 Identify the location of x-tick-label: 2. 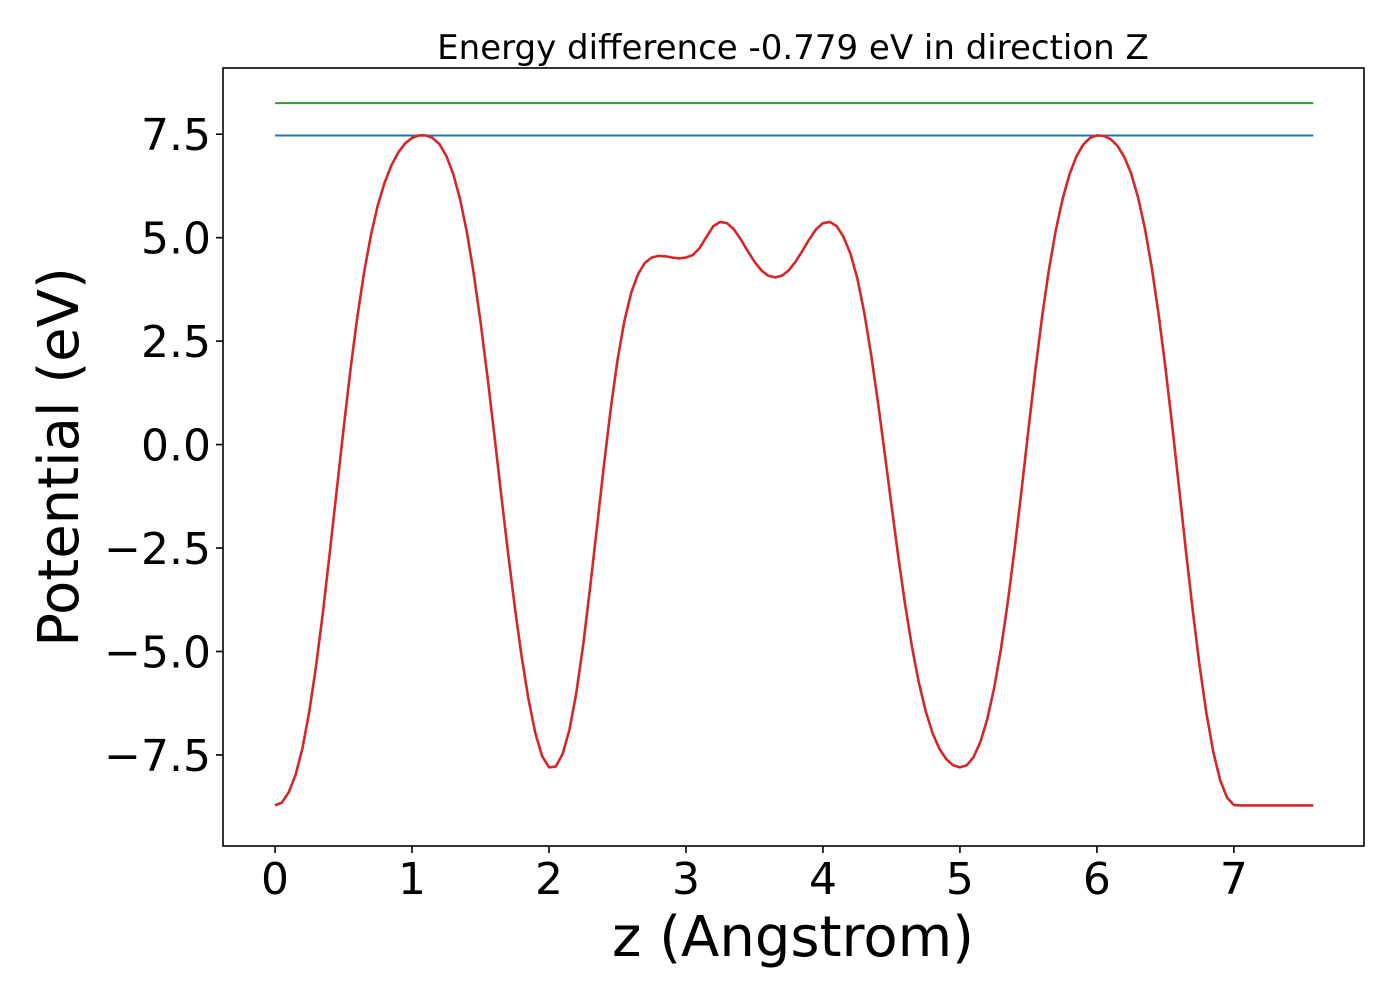
(549, 879).